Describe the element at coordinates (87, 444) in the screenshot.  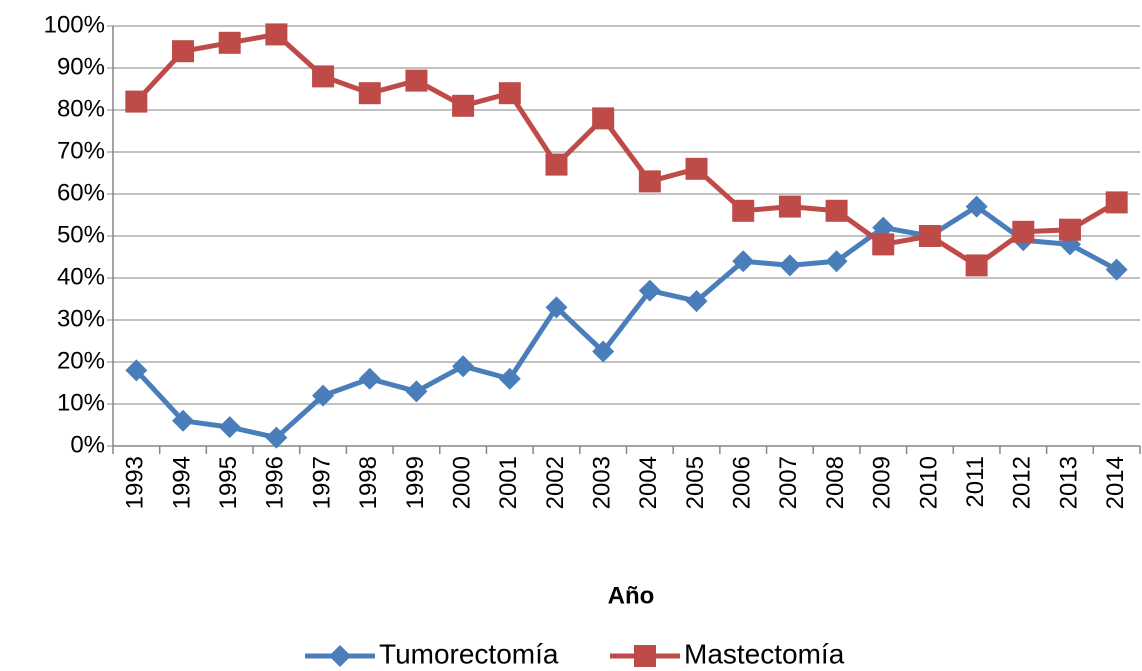
I see `y-tick-label: 0%` at that location.